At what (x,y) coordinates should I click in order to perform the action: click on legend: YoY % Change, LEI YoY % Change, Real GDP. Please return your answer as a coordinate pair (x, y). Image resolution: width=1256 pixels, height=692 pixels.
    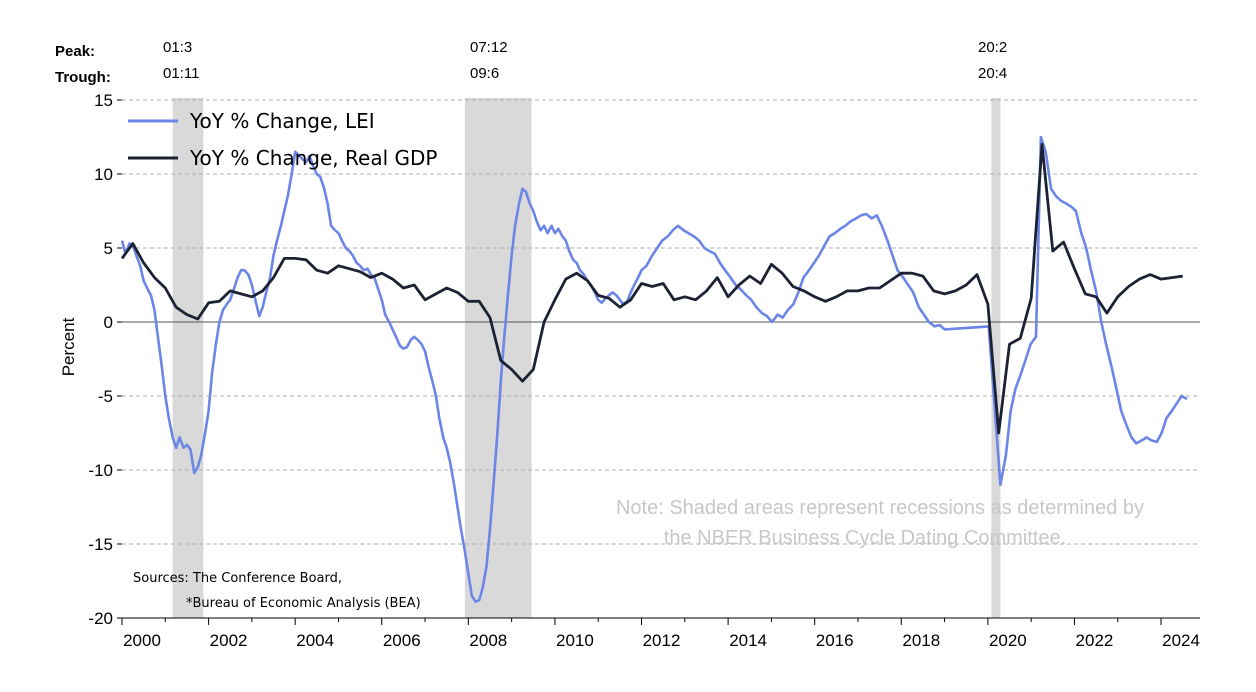
    Looking at the image, I should click on (282, 139).